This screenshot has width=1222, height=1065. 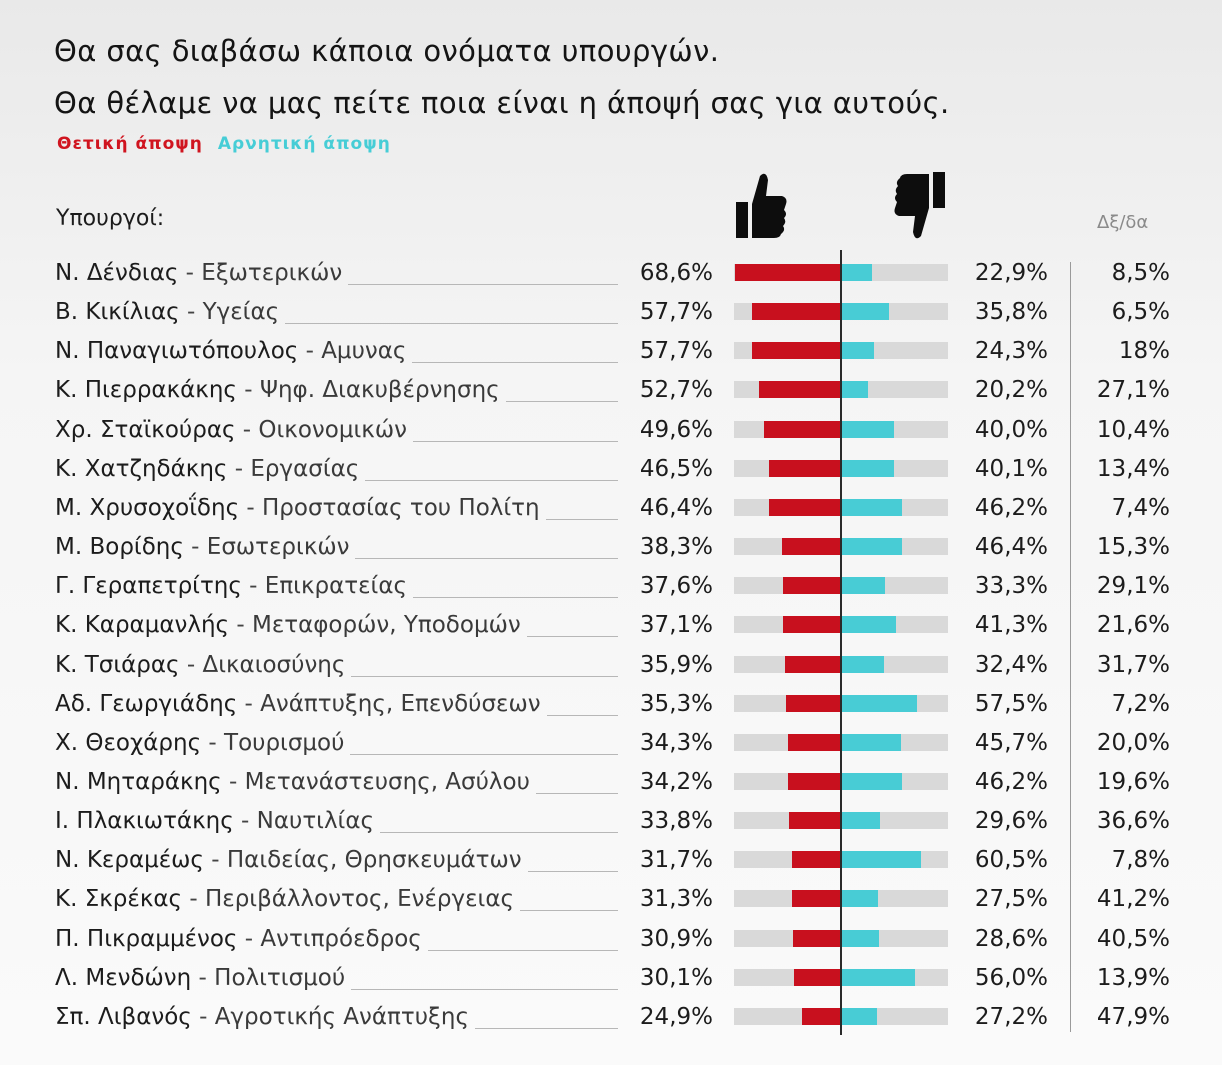 I want to click on center-axis-line, so click(x=841, y=642).